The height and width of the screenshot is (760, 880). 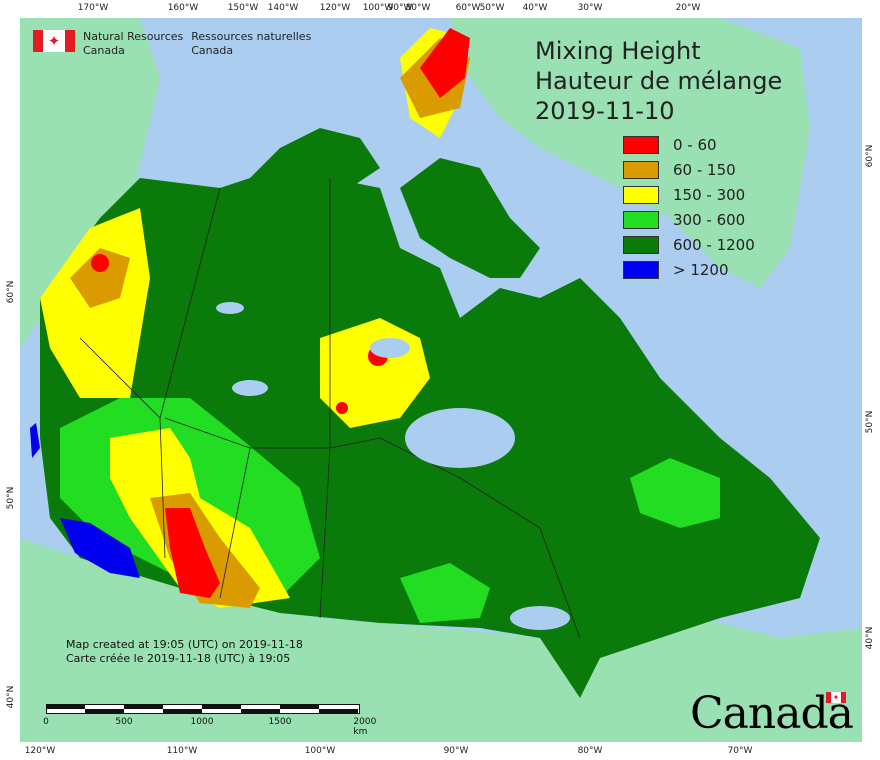 What do you see at coordinates (675, 493) in the screenshot?
I see `zone-300-600-quebec` at bounding box center [675, 493].